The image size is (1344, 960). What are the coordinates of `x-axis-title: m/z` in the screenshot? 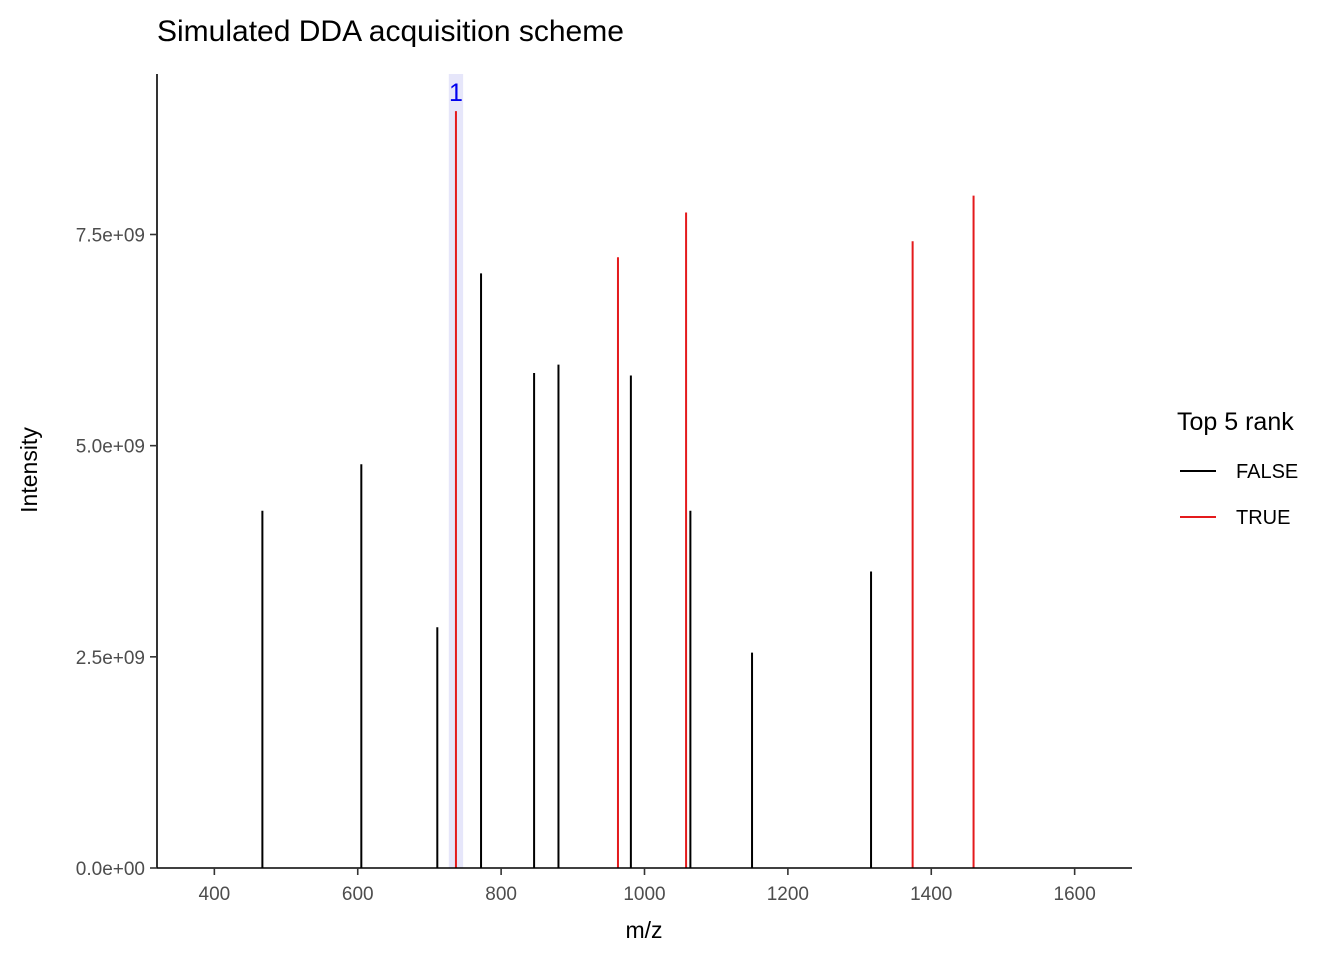 It's located at (643, 930).